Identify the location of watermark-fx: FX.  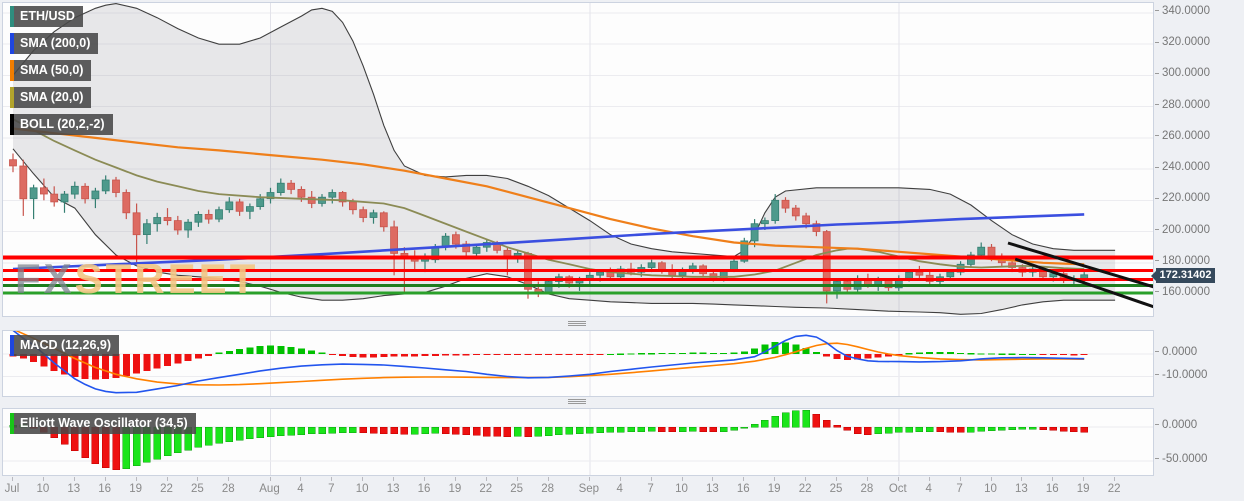
(45, 278).